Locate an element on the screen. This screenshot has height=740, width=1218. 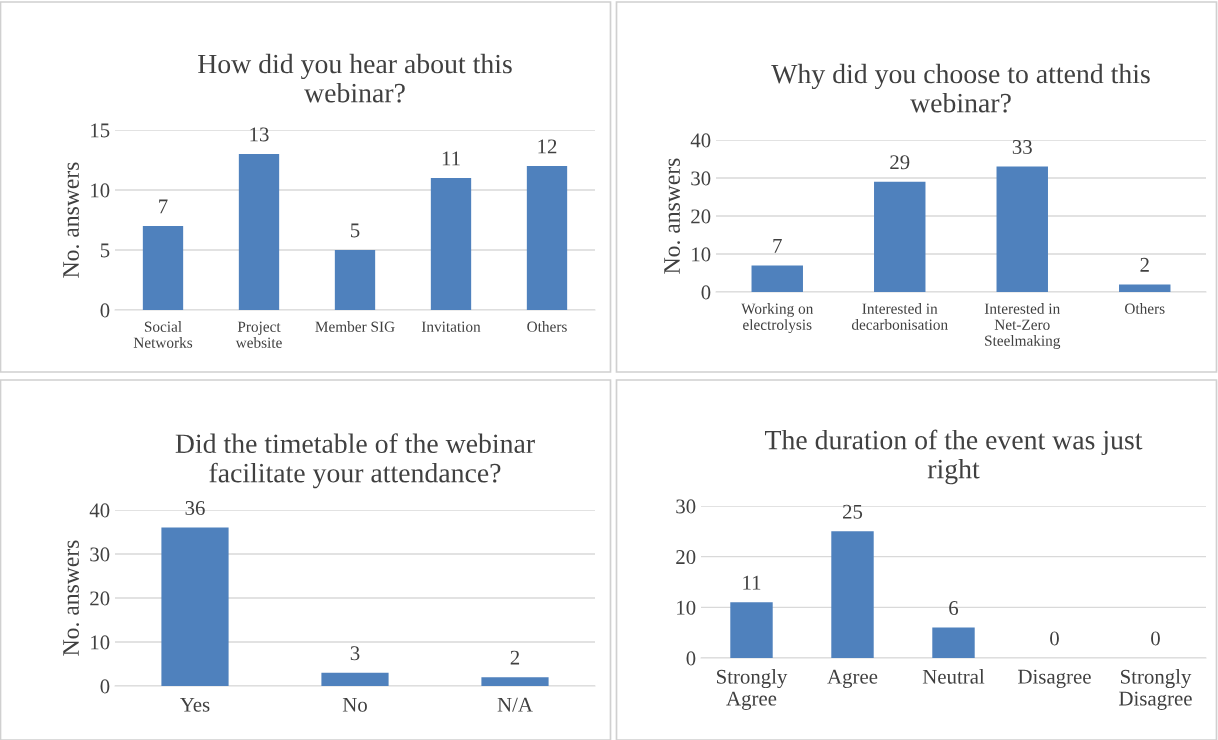
x-tick-label: Strongly Agree is located at coordinates (752, 689).